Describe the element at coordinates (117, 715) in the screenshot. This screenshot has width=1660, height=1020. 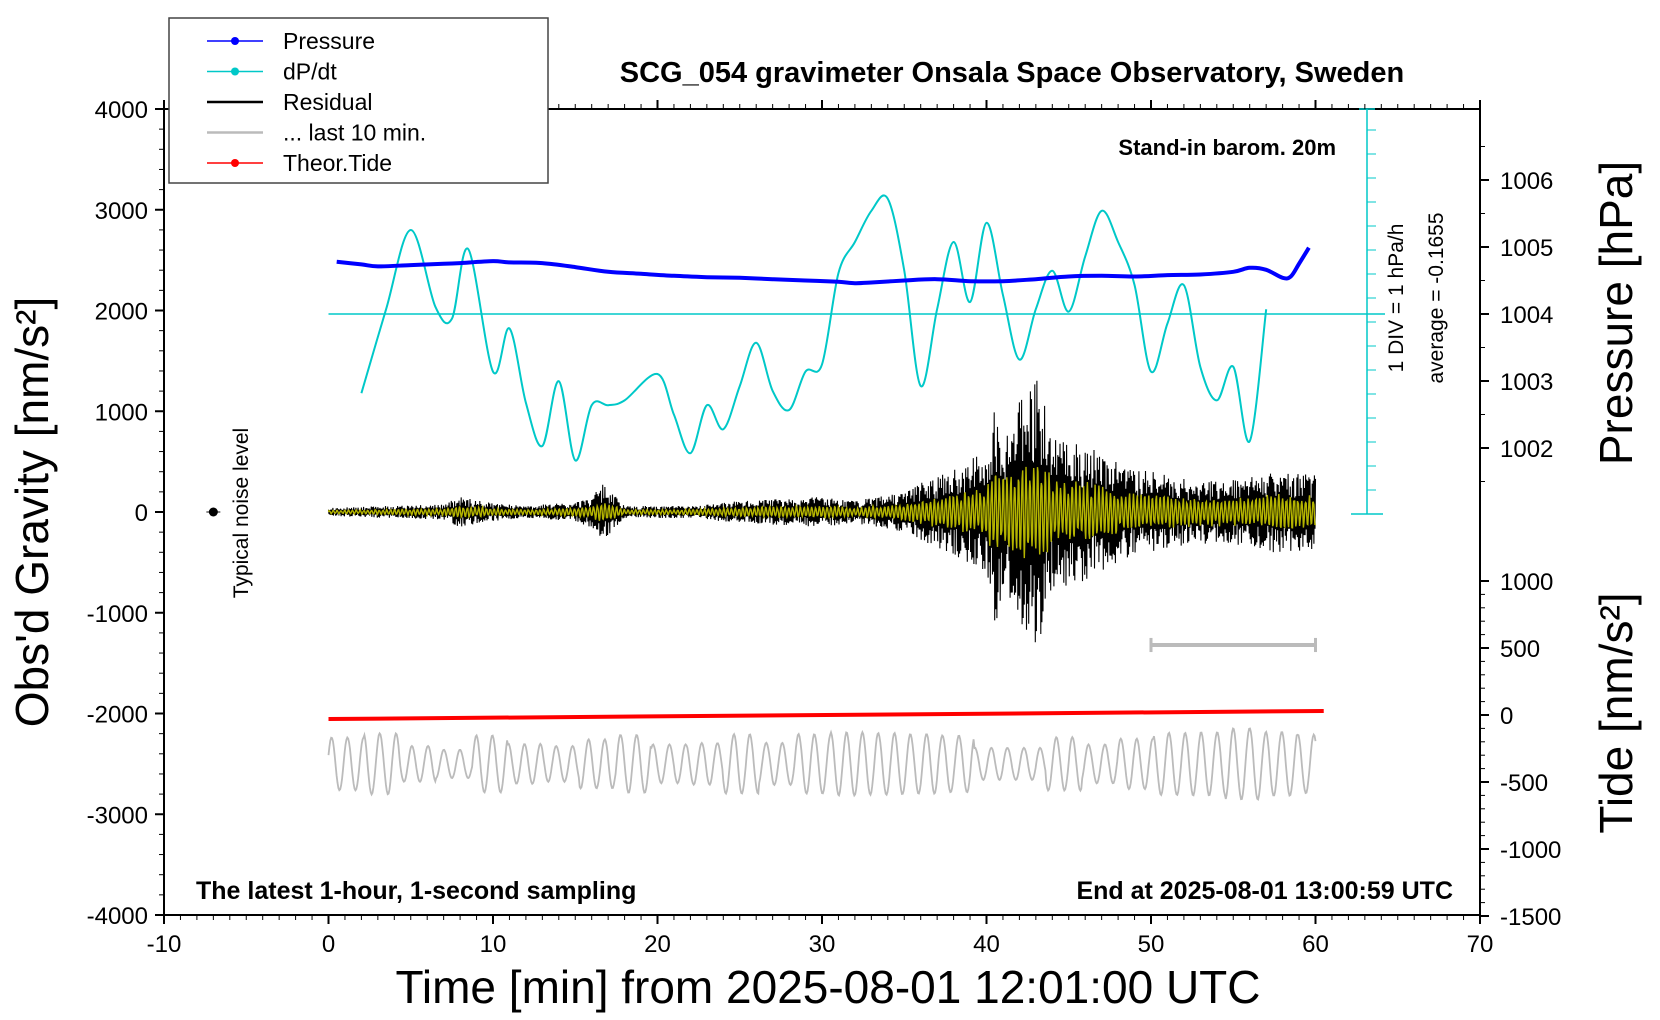
I see `y-tick-label: -2000` at that location.